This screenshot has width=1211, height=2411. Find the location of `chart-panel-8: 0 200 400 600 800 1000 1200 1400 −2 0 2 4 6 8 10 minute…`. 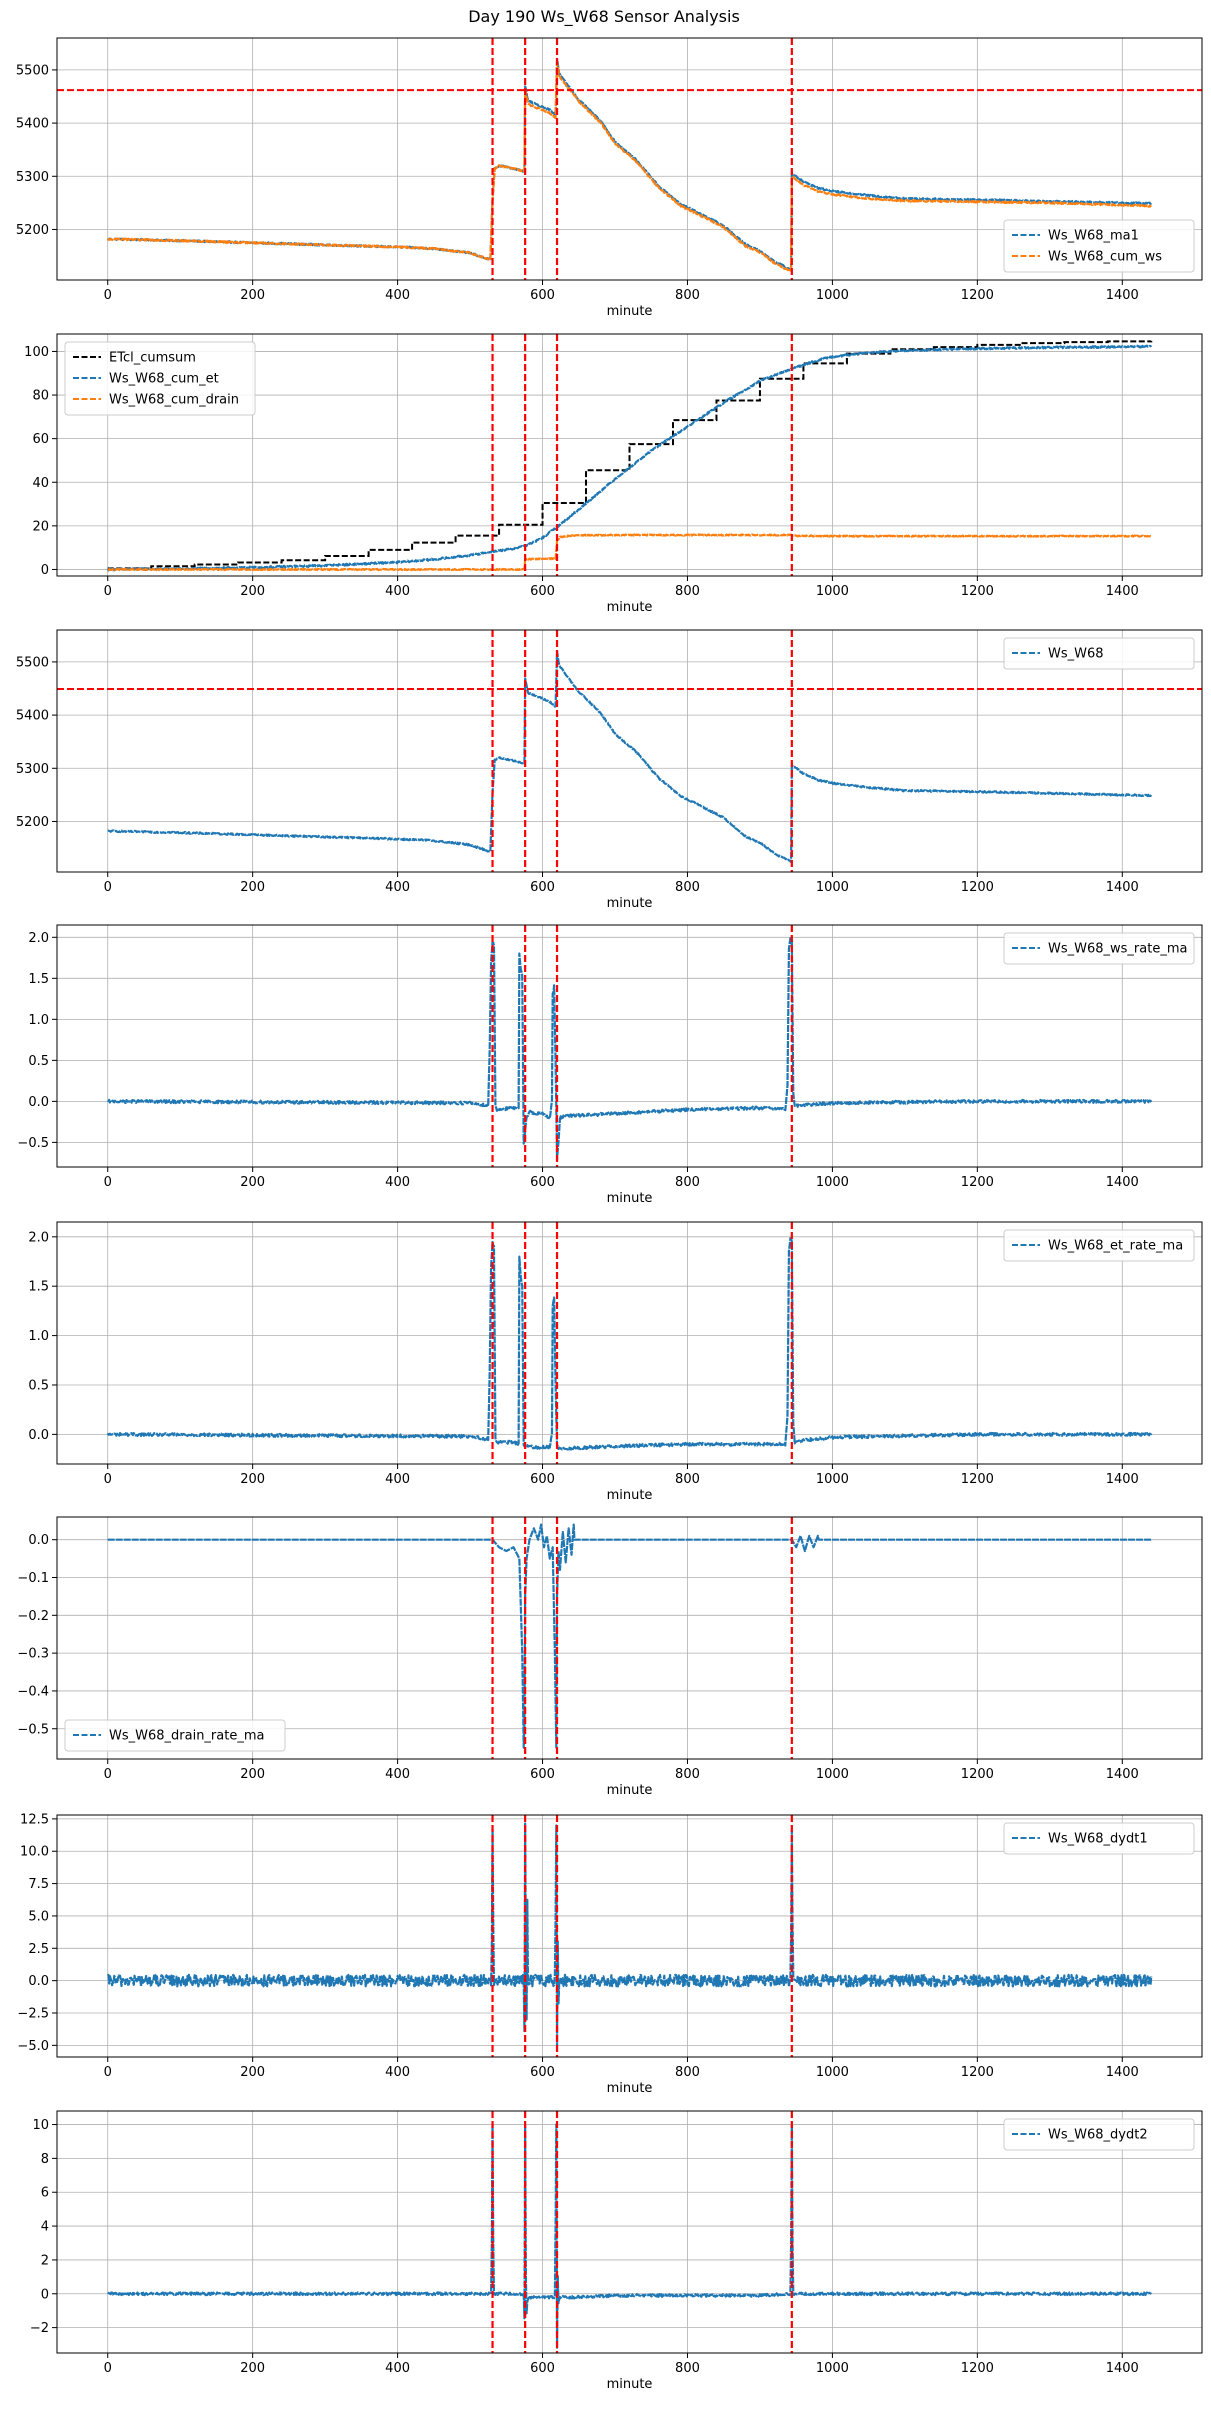

chart-panel-8: 0 200 400 600 800 1000 1200 1400 −2 0 2 4 6 8 10 minute… is located at coordinates (616, 2251).